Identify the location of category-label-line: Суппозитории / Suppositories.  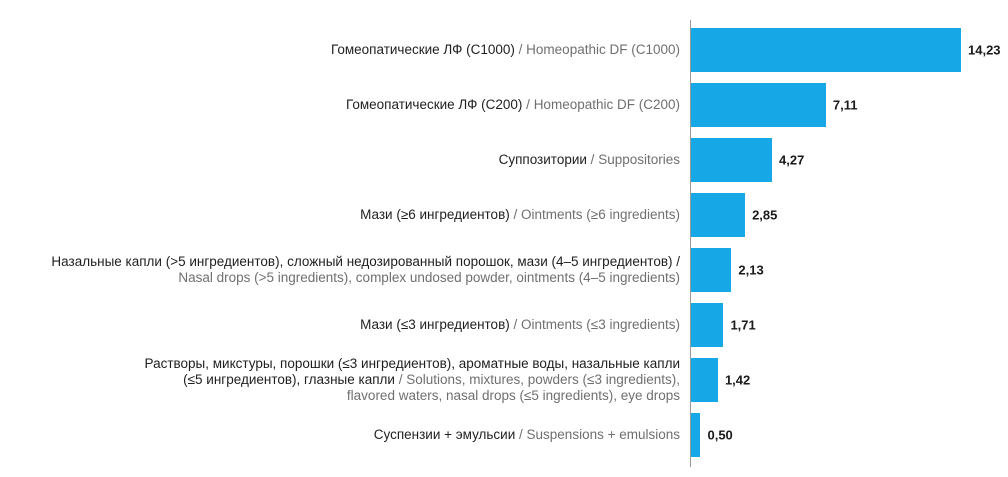
(340, 160).